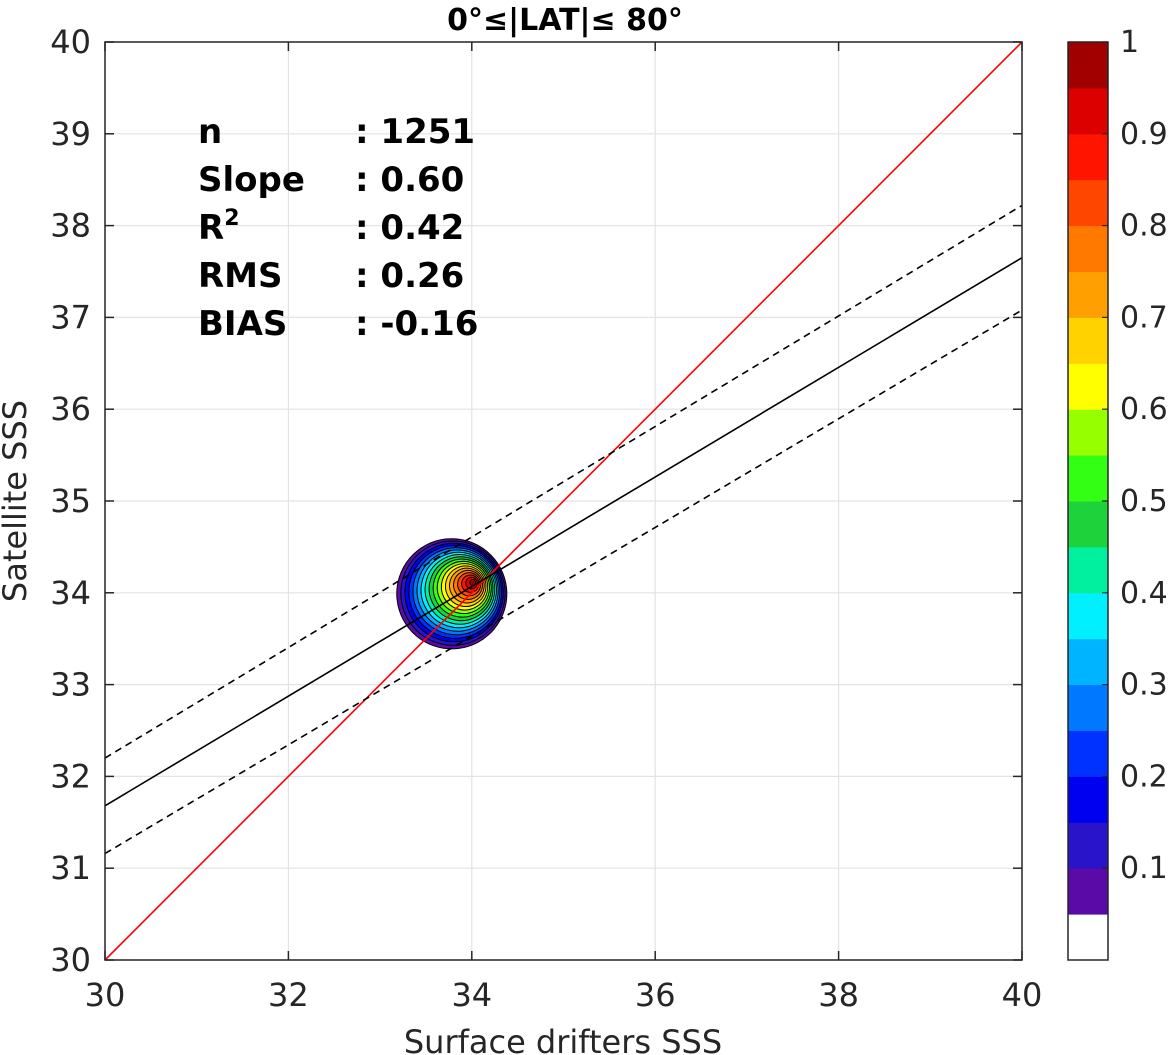 This screenshot has width=1172, height=1055. What do you see at coordinates (655, 995) in the screenshot?
I see `x-tick-label: 36` at bounding box center [655, 995].